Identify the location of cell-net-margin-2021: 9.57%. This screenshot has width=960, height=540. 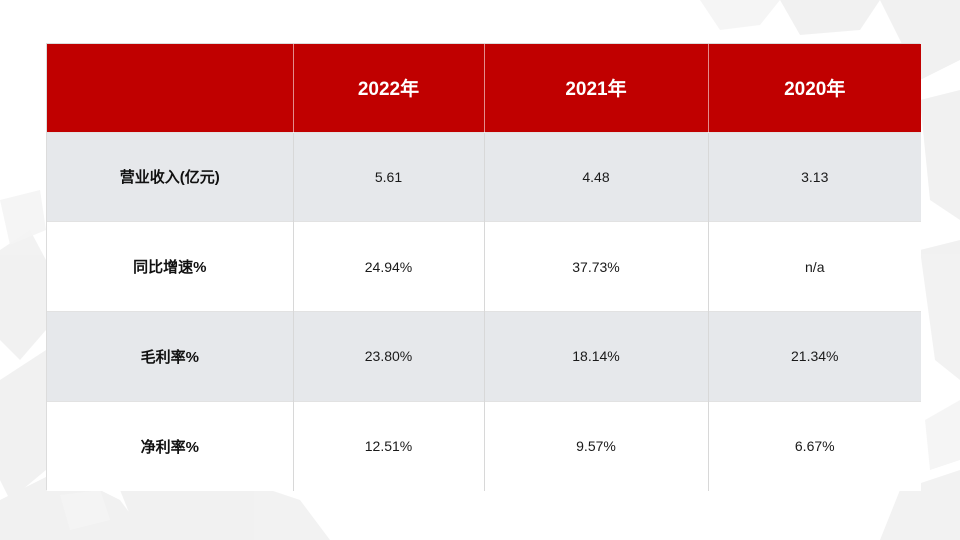
(595, 445).